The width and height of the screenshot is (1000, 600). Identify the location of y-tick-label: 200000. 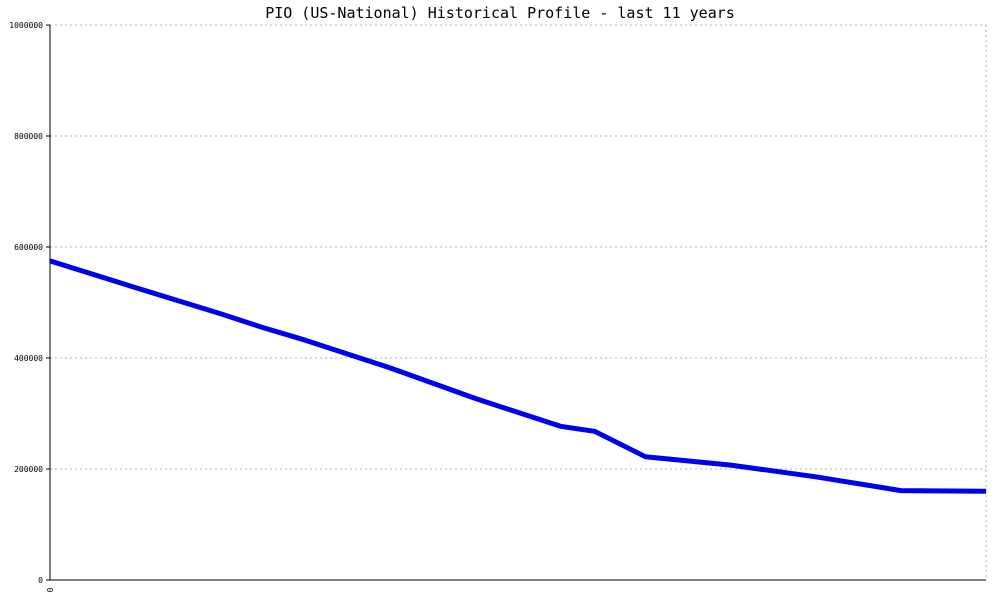
(28, 469).